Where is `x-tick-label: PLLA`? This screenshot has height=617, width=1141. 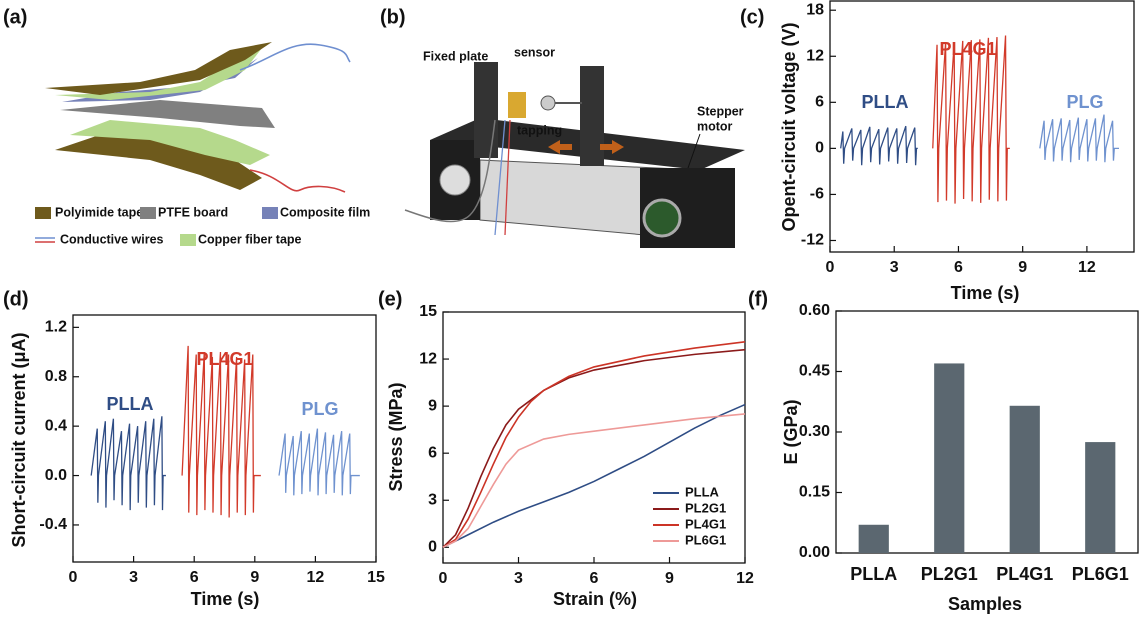
x-tick-label: PLLA is located at coordinates (873, 574).